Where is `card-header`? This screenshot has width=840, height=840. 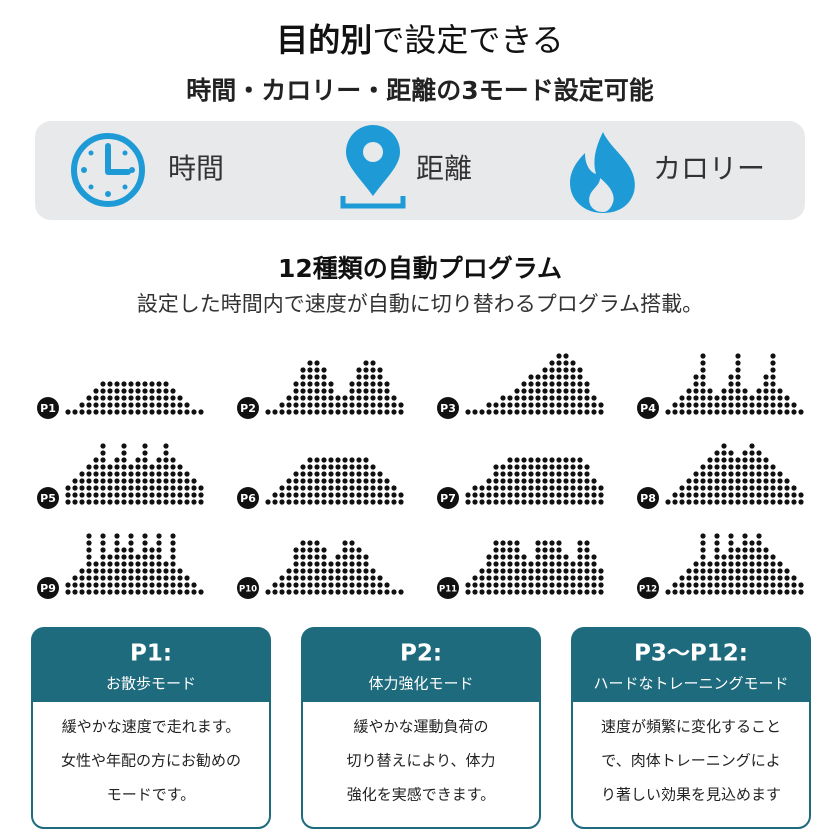 card-header is located at coordinates (421, 665).